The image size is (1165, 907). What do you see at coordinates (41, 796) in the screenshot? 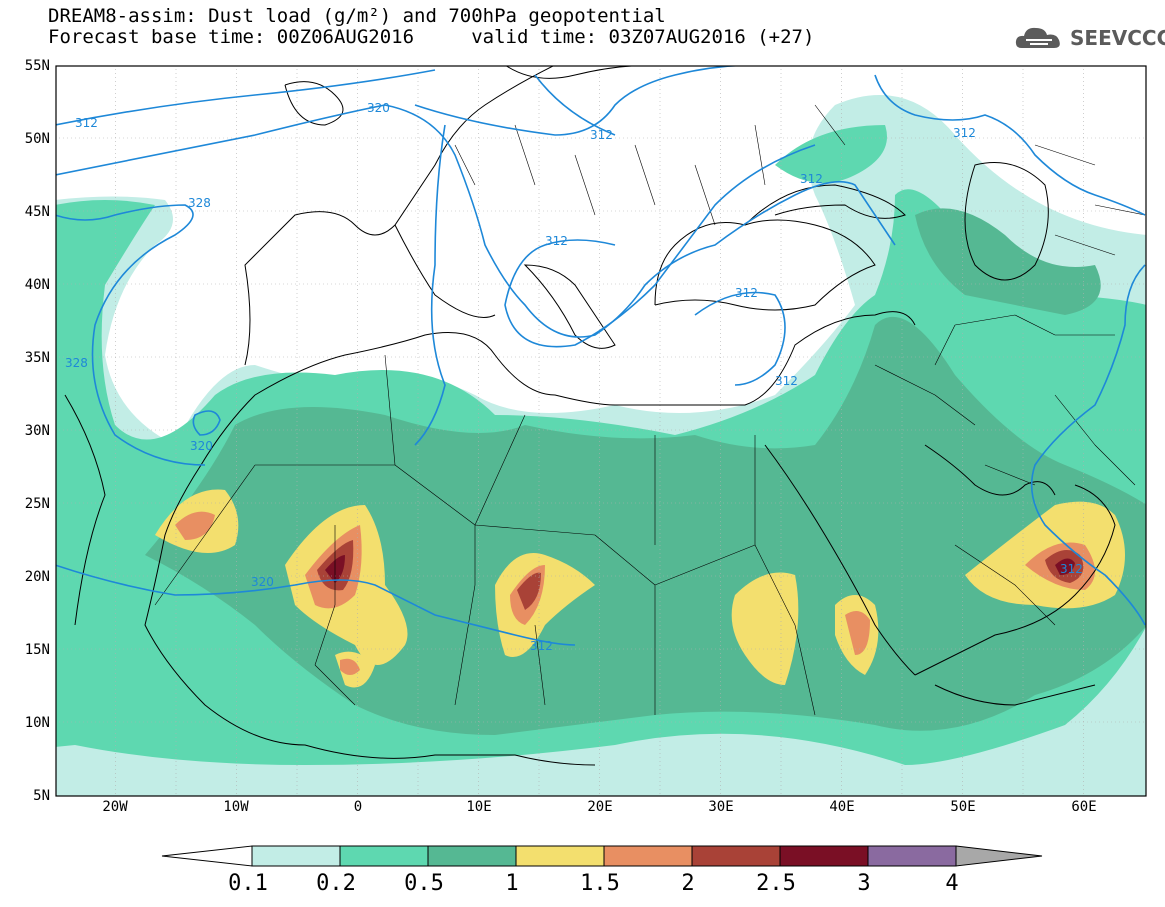
I see `lat-label: 5N` at bounding box center [41, 796].